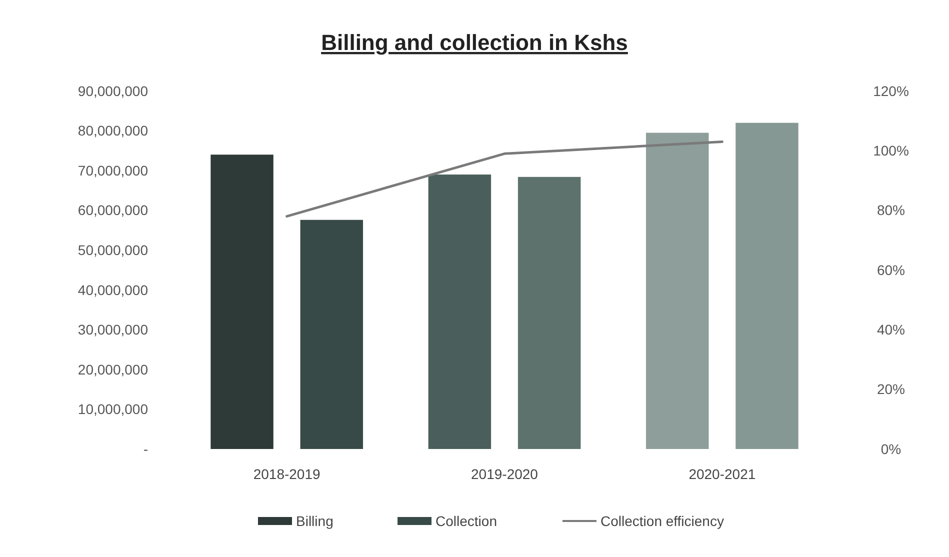 This screenshot has width=949, height=557. Describe the element at coordinates (113, 330) in the screenshot. I see `y-tick-label: 30,000,000` at that location.